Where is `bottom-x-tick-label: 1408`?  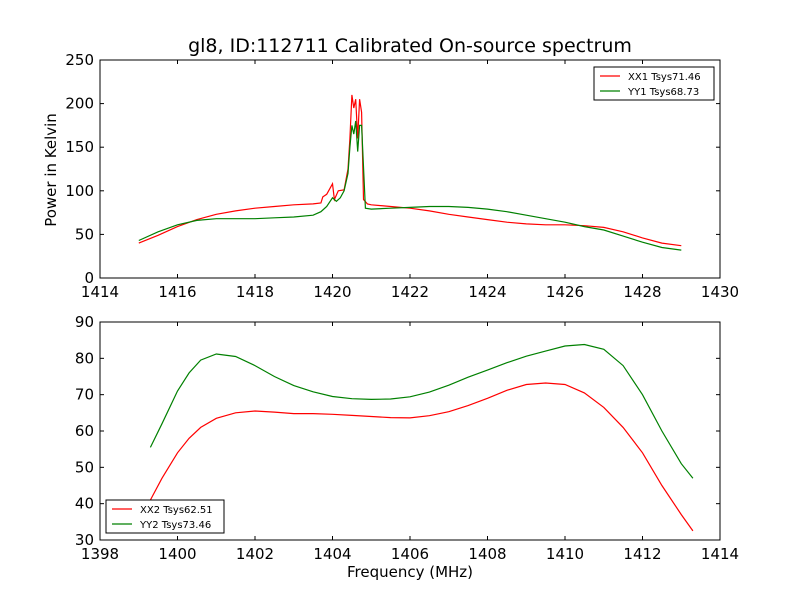
bottom-x-tick-label: 1408 is located at coordinates (487, 554).